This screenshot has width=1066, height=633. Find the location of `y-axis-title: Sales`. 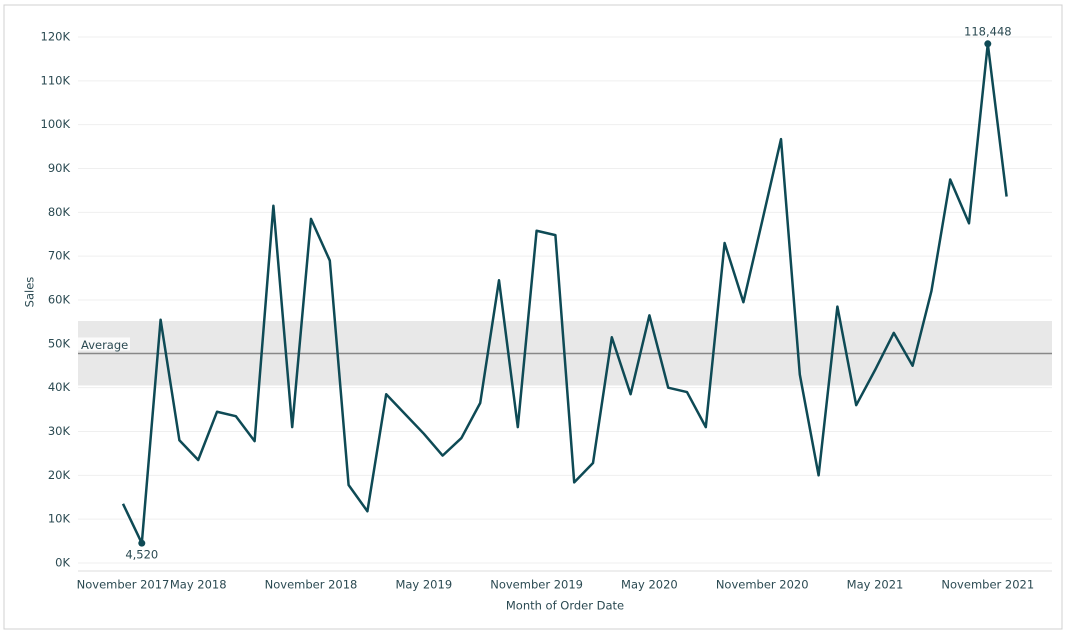

y-axis-title: Sales is located at coordinates (30, 292).